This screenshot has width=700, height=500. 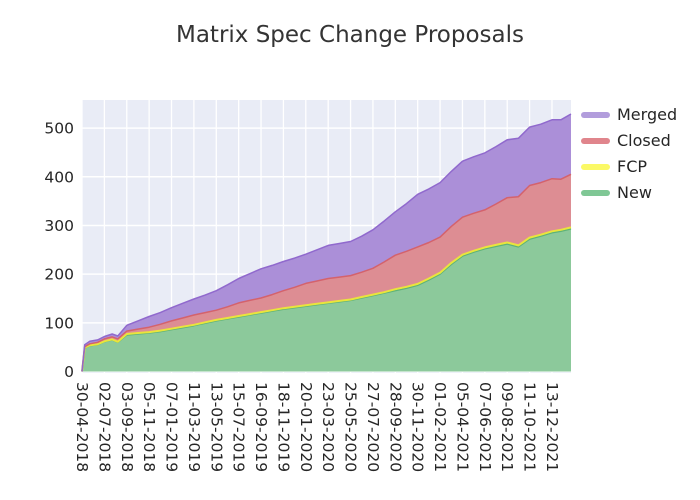 What do you see at coordinates (632, 166) in the screenshot?
I see `legend-label-fcp: FCP` at bounding box center [632, 166].